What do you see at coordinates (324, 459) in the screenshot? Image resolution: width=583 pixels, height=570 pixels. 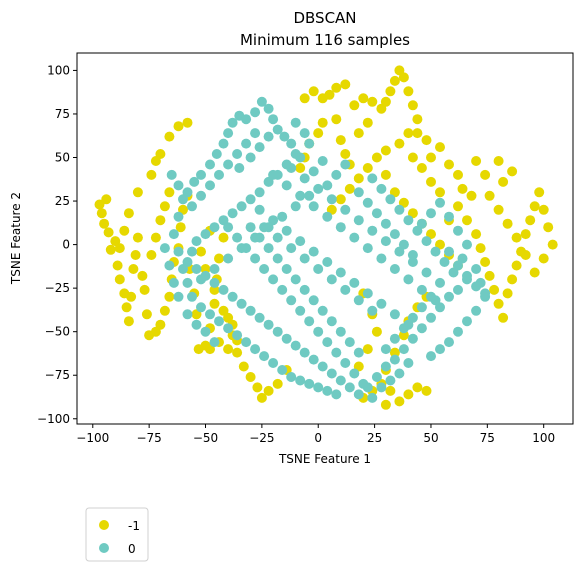 I see `x-axis-title: TSNE Feature 1` at bounding box center [324, 459].